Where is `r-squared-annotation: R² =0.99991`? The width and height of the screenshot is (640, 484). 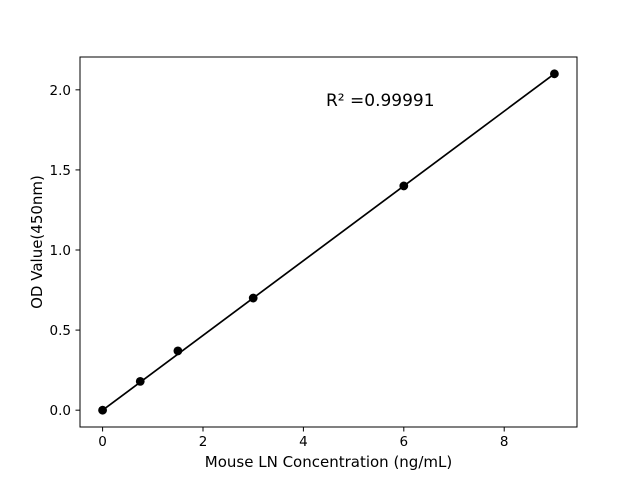
r-squared-annotation: R² =0.99991 is located at coordinates (380, 101).